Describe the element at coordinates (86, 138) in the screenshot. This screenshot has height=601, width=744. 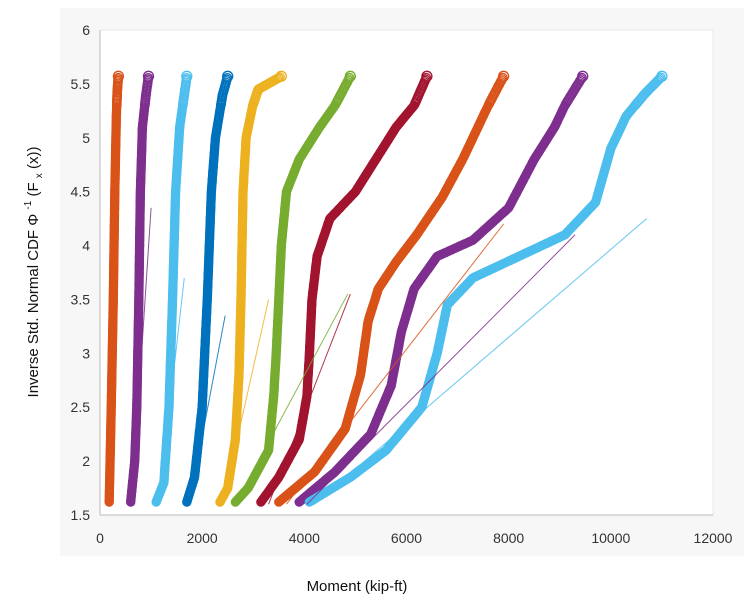
I see `y-tick-label: 5` at that location.